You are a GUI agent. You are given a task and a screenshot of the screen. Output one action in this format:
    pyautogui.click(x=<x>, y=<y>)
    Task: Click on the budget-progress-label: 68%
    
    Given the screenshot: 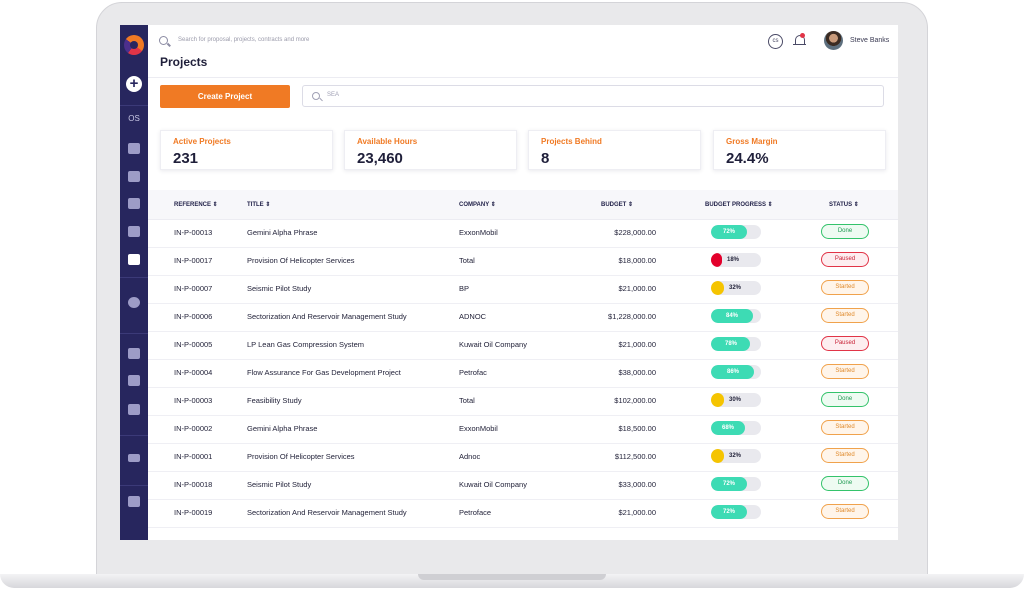 What is the action you would take?
    pyautogui.click(x=728, y=428)
    